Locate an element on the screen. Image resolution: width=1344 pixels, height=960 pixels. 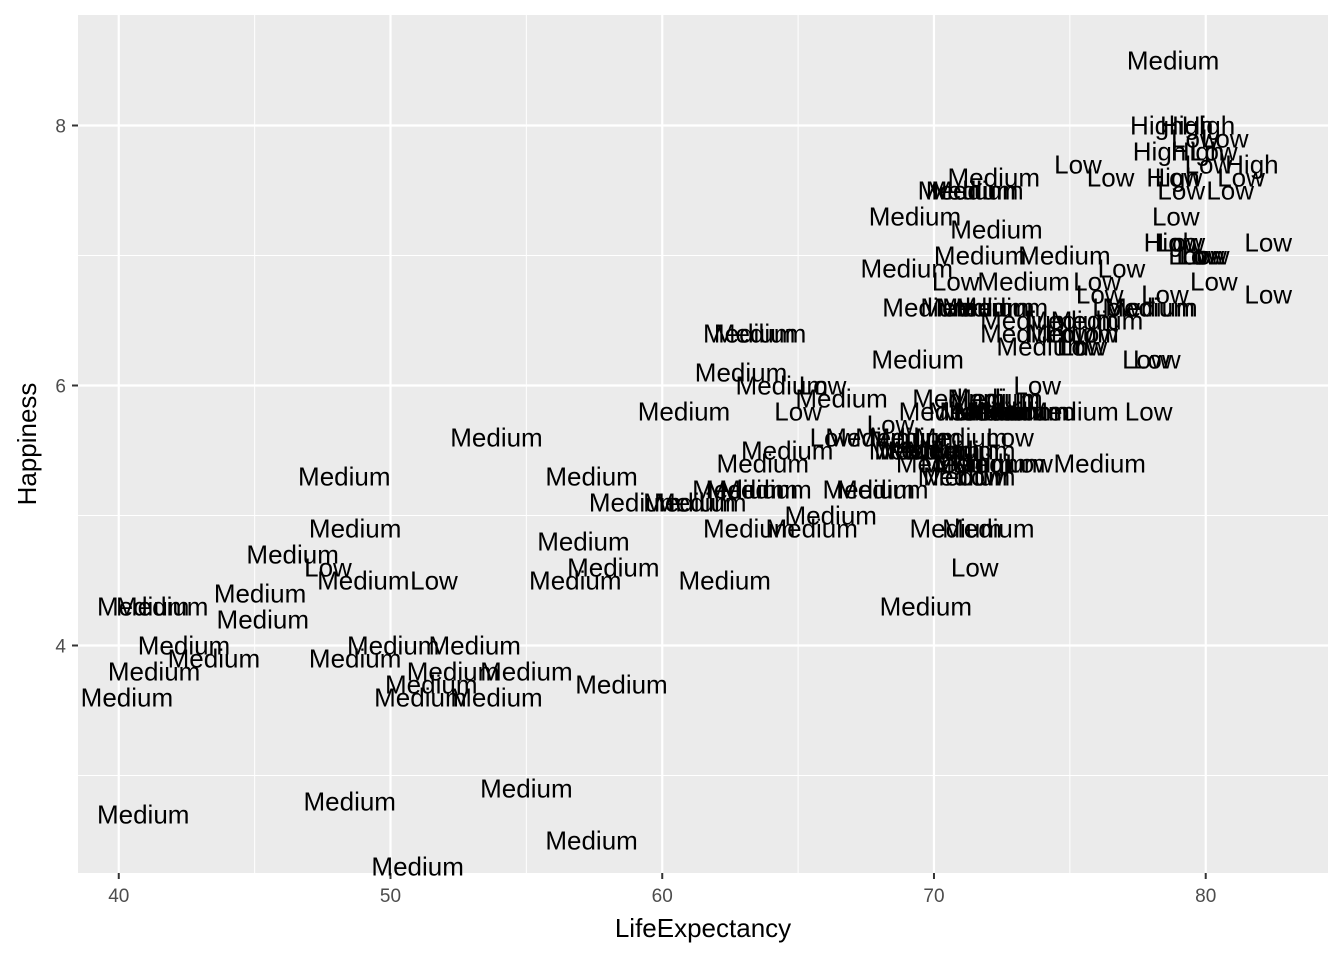
x-tick-label: 60 is located at coordinates (662, 896).